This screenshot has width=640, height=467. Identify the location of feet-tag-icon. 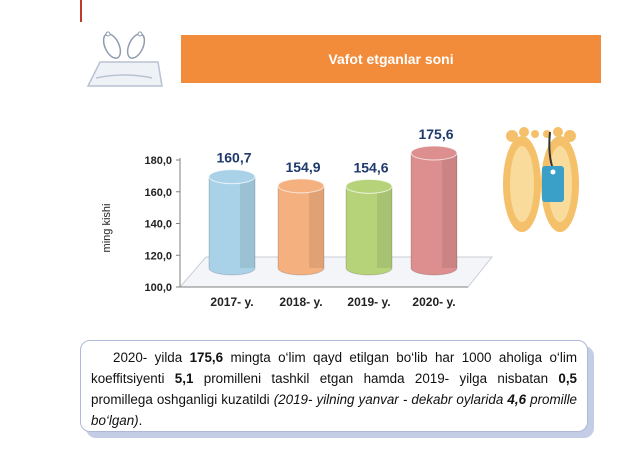
(540, 182).